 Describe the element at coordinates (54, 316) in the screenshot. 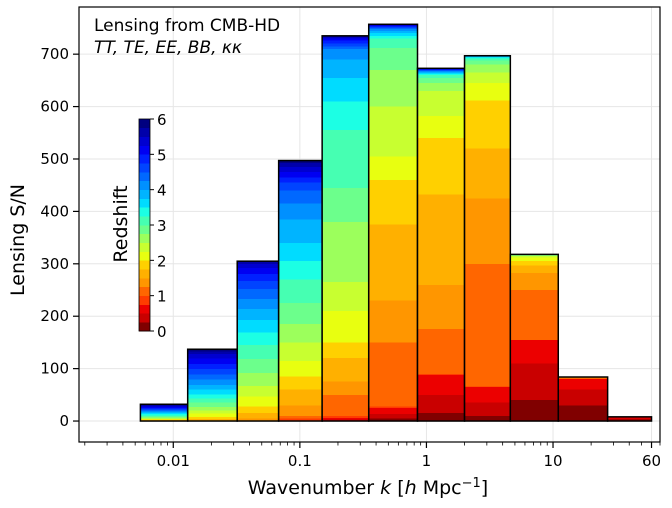

I see `y-tick-label: 200` at that location.